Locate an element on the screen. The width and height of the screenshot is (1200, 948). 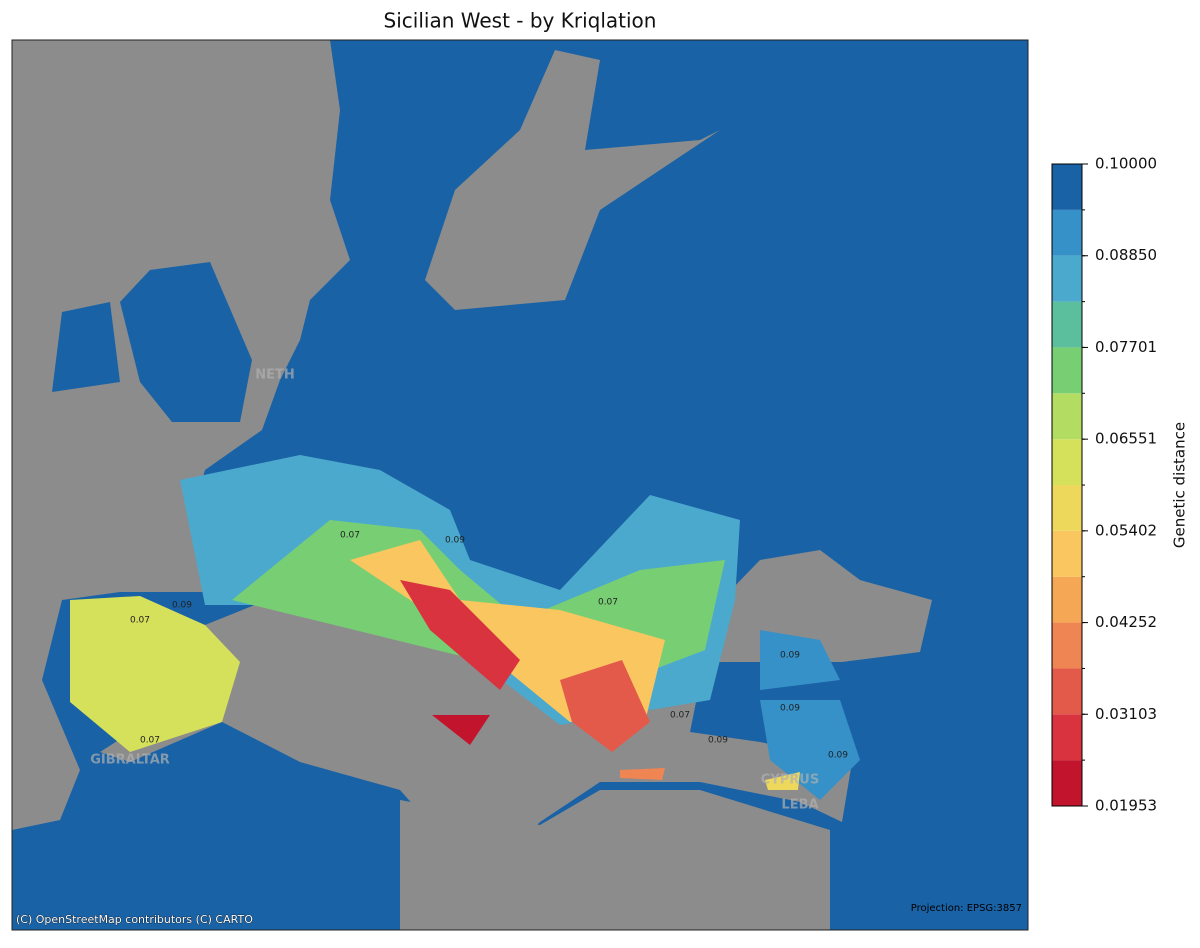
black-sea is located at coordinates (816, 606).